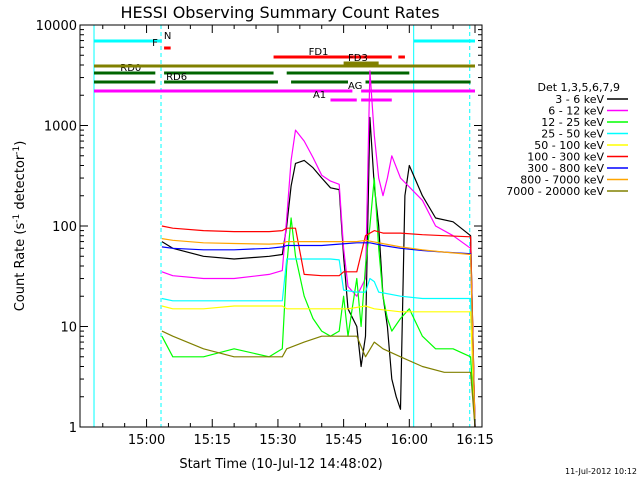  Describe the element at coordinates (284, 66) in the screenshot. I see `flag-bars: NF FD1 FD3 RD0 RD6 AG A1` at that location.